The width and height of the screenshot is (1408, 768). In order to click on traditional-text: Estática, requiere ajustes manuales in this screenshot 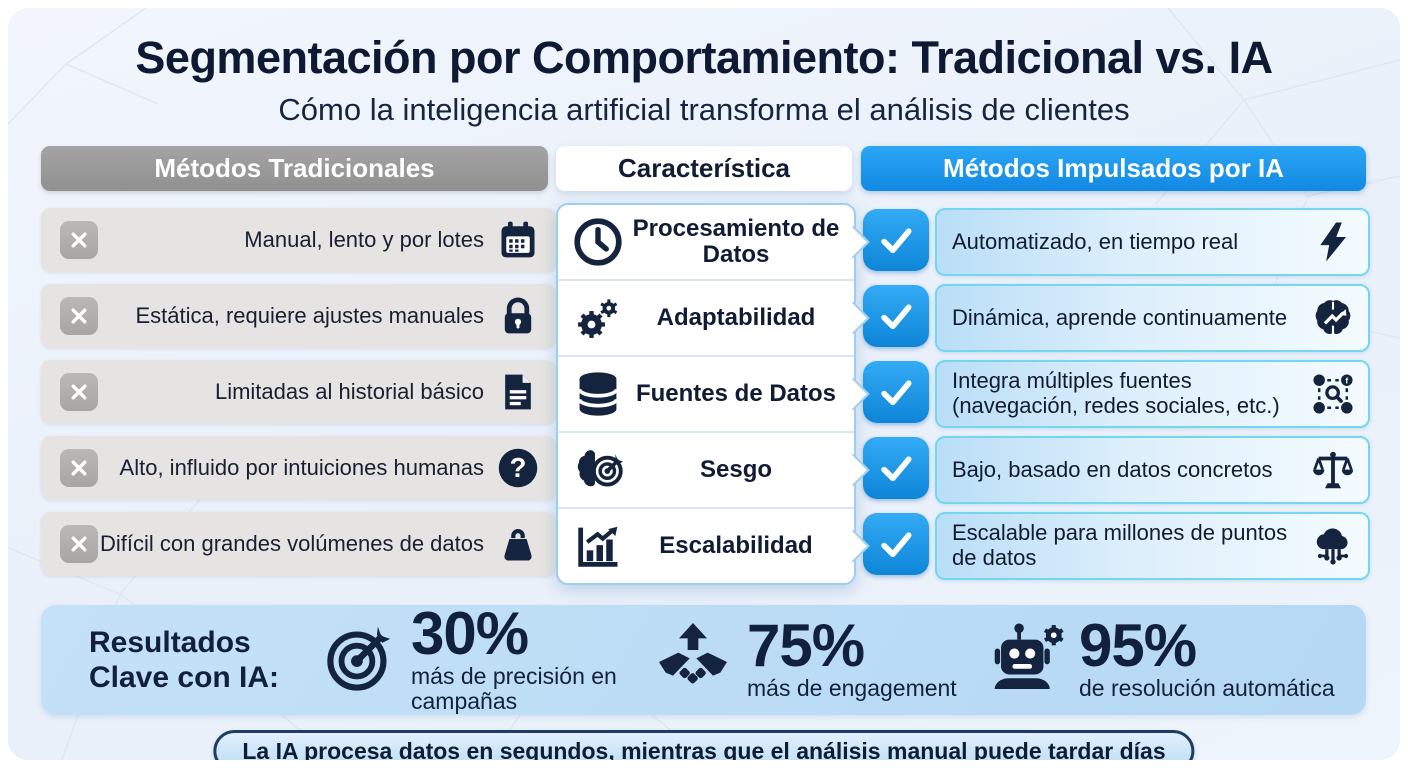, I will do `click(309, 315)`.